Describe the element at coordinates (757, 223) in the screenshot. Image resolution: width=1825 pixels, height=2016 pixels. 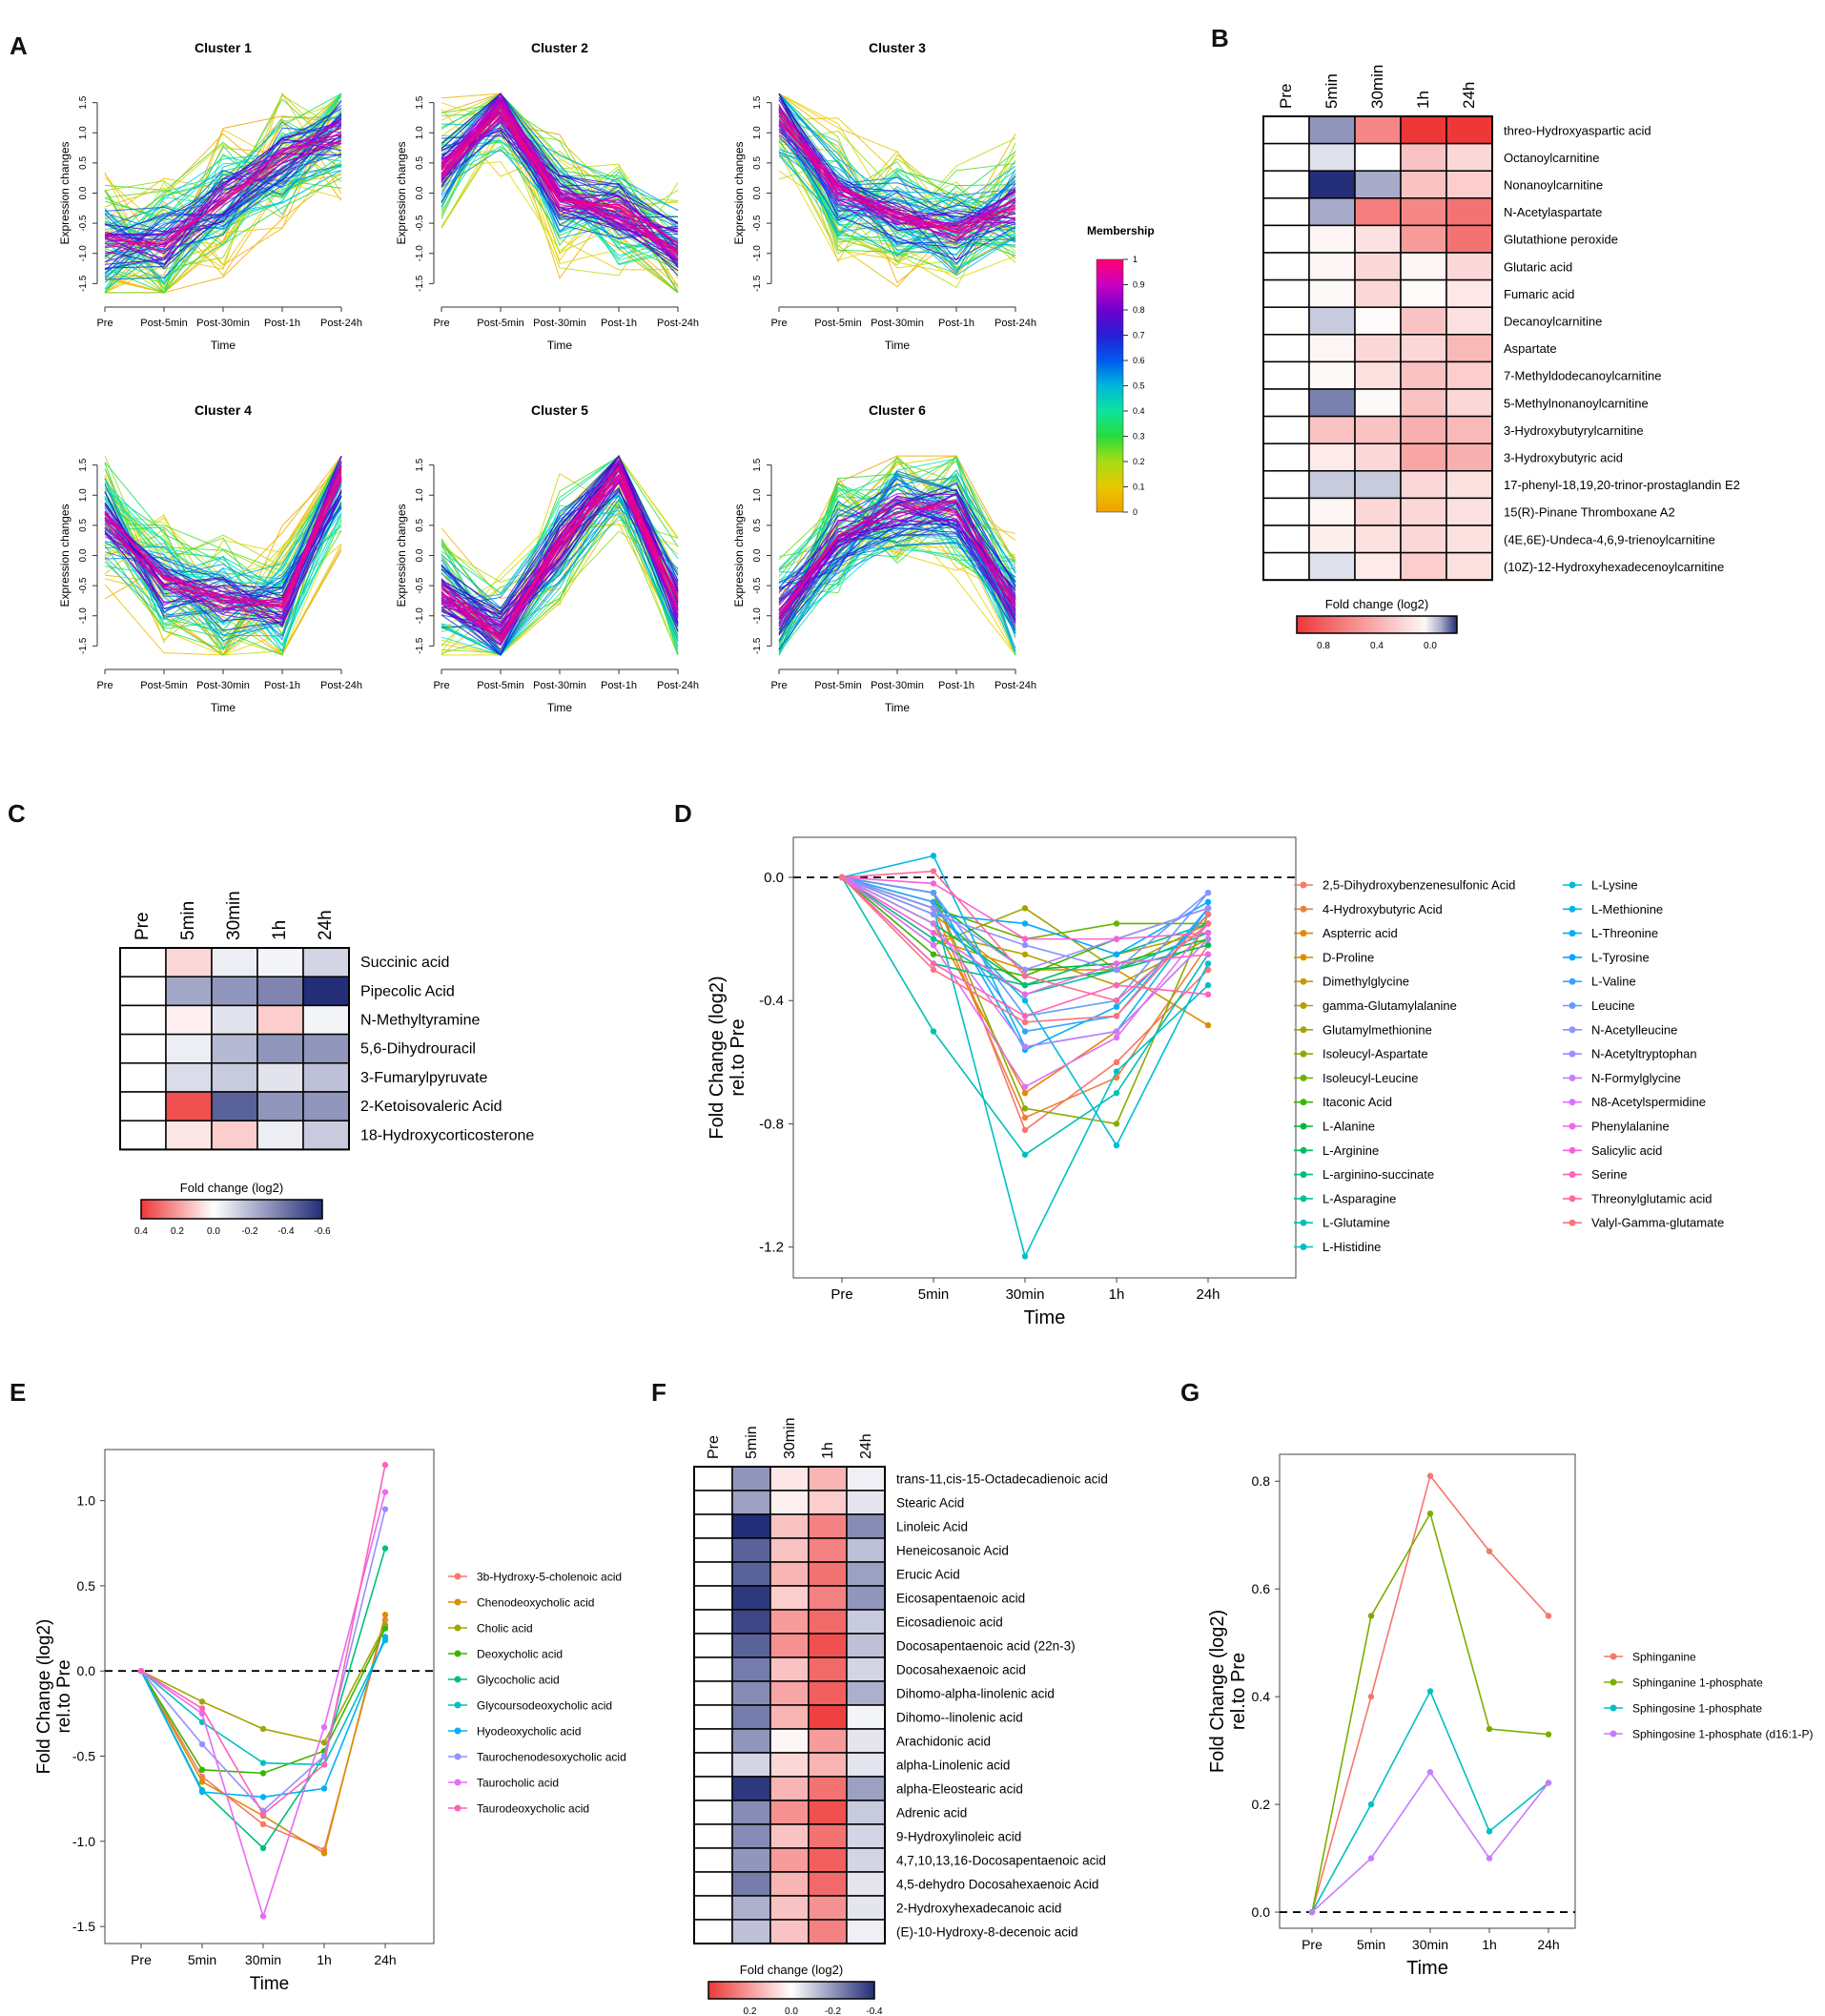
I see `y-tick-label: -0.5` at that location.